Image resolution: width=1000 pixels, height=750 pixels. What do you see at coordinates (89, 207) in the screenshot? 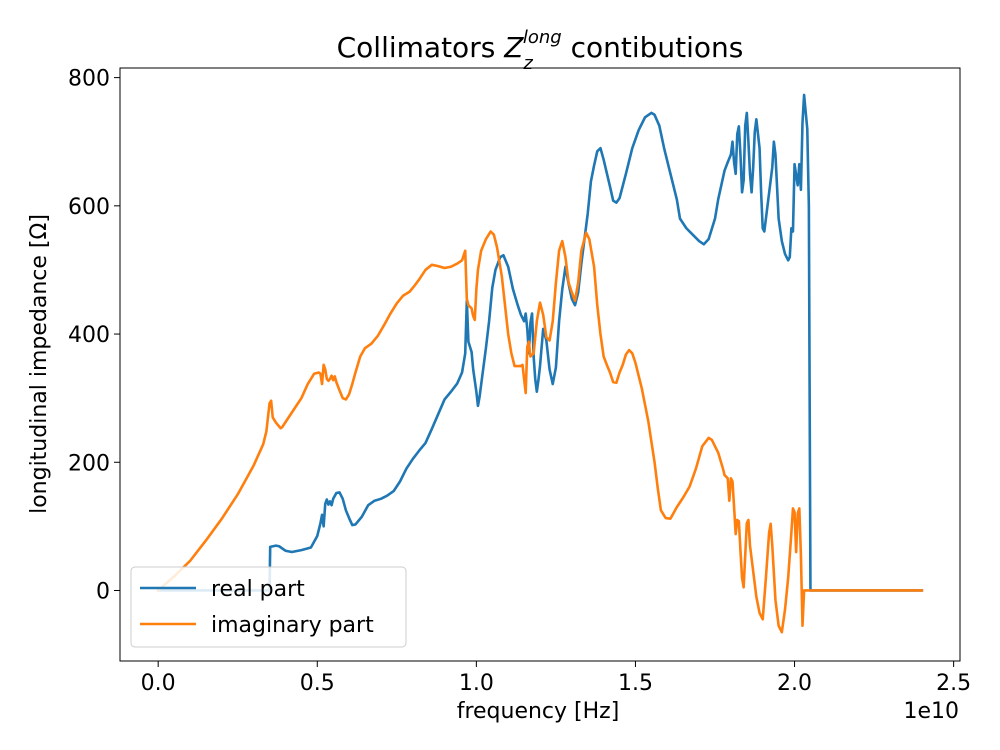
I see `y-tick-label: 600` at bounding box center [89, 207].